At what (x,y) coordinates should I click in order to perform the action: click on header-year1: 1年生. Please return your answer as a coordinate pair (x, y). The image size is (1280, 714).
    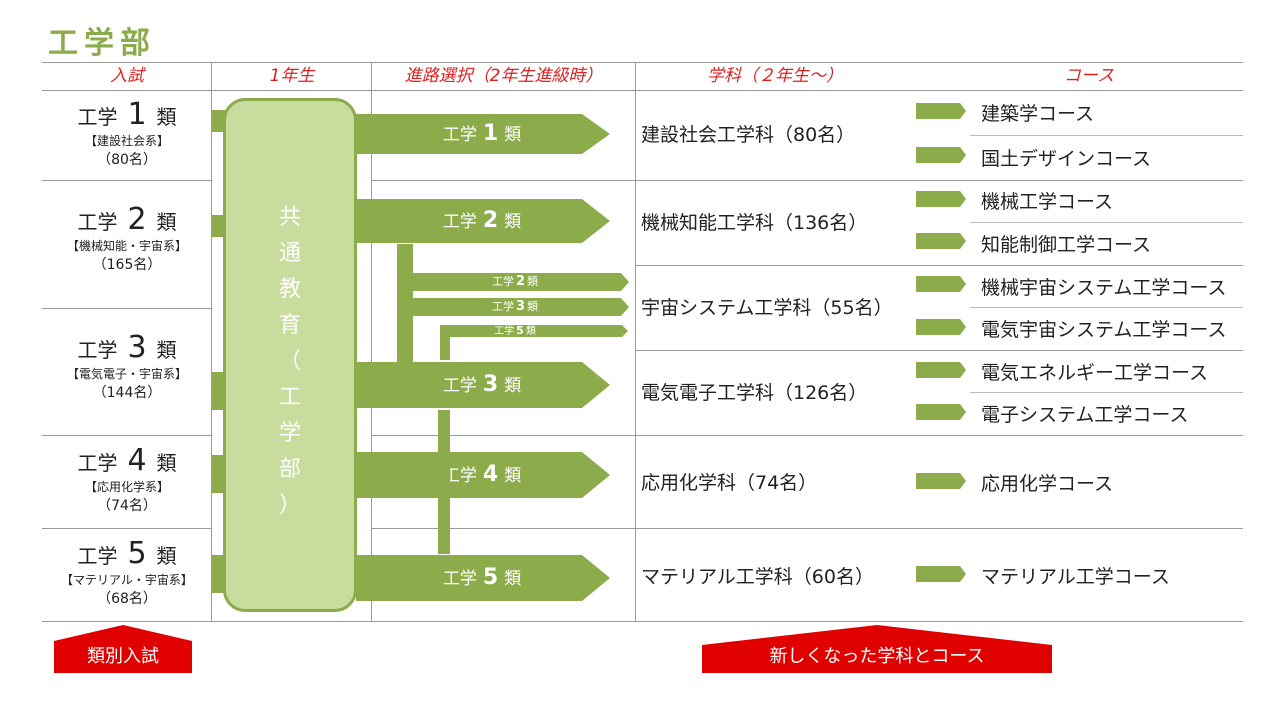
    Looking at the image, I should click on (292, 76).